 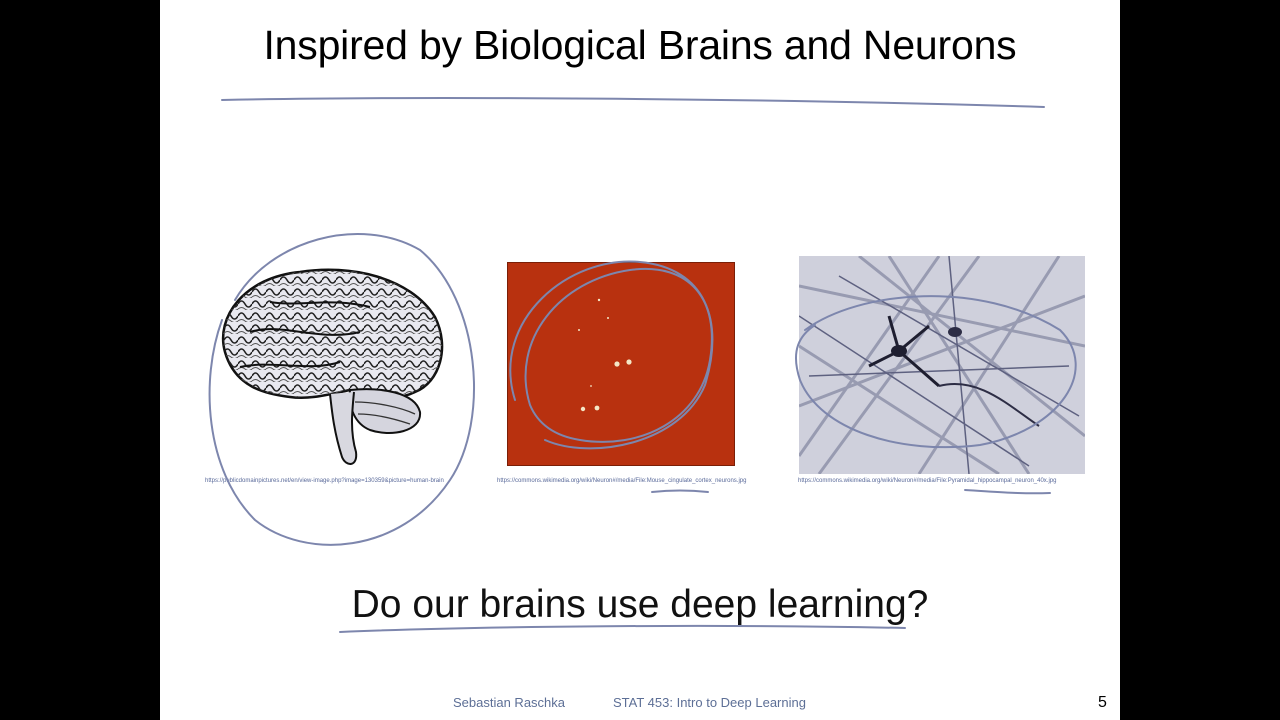 What do you see at coordinates (680, 491) in the screenshot?
I see `caption-underline-mouse` at bounding box center [680, 491].